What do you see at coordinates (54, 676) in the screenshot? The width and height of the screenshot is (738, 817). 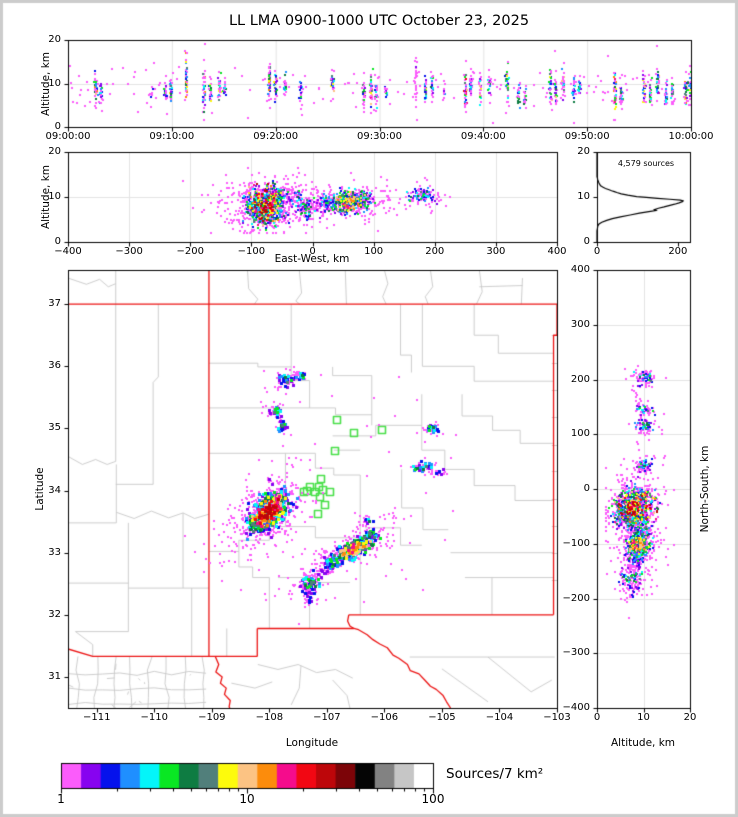 I see `latitude-axis-tick: 31` at bounding box center [54, 676].